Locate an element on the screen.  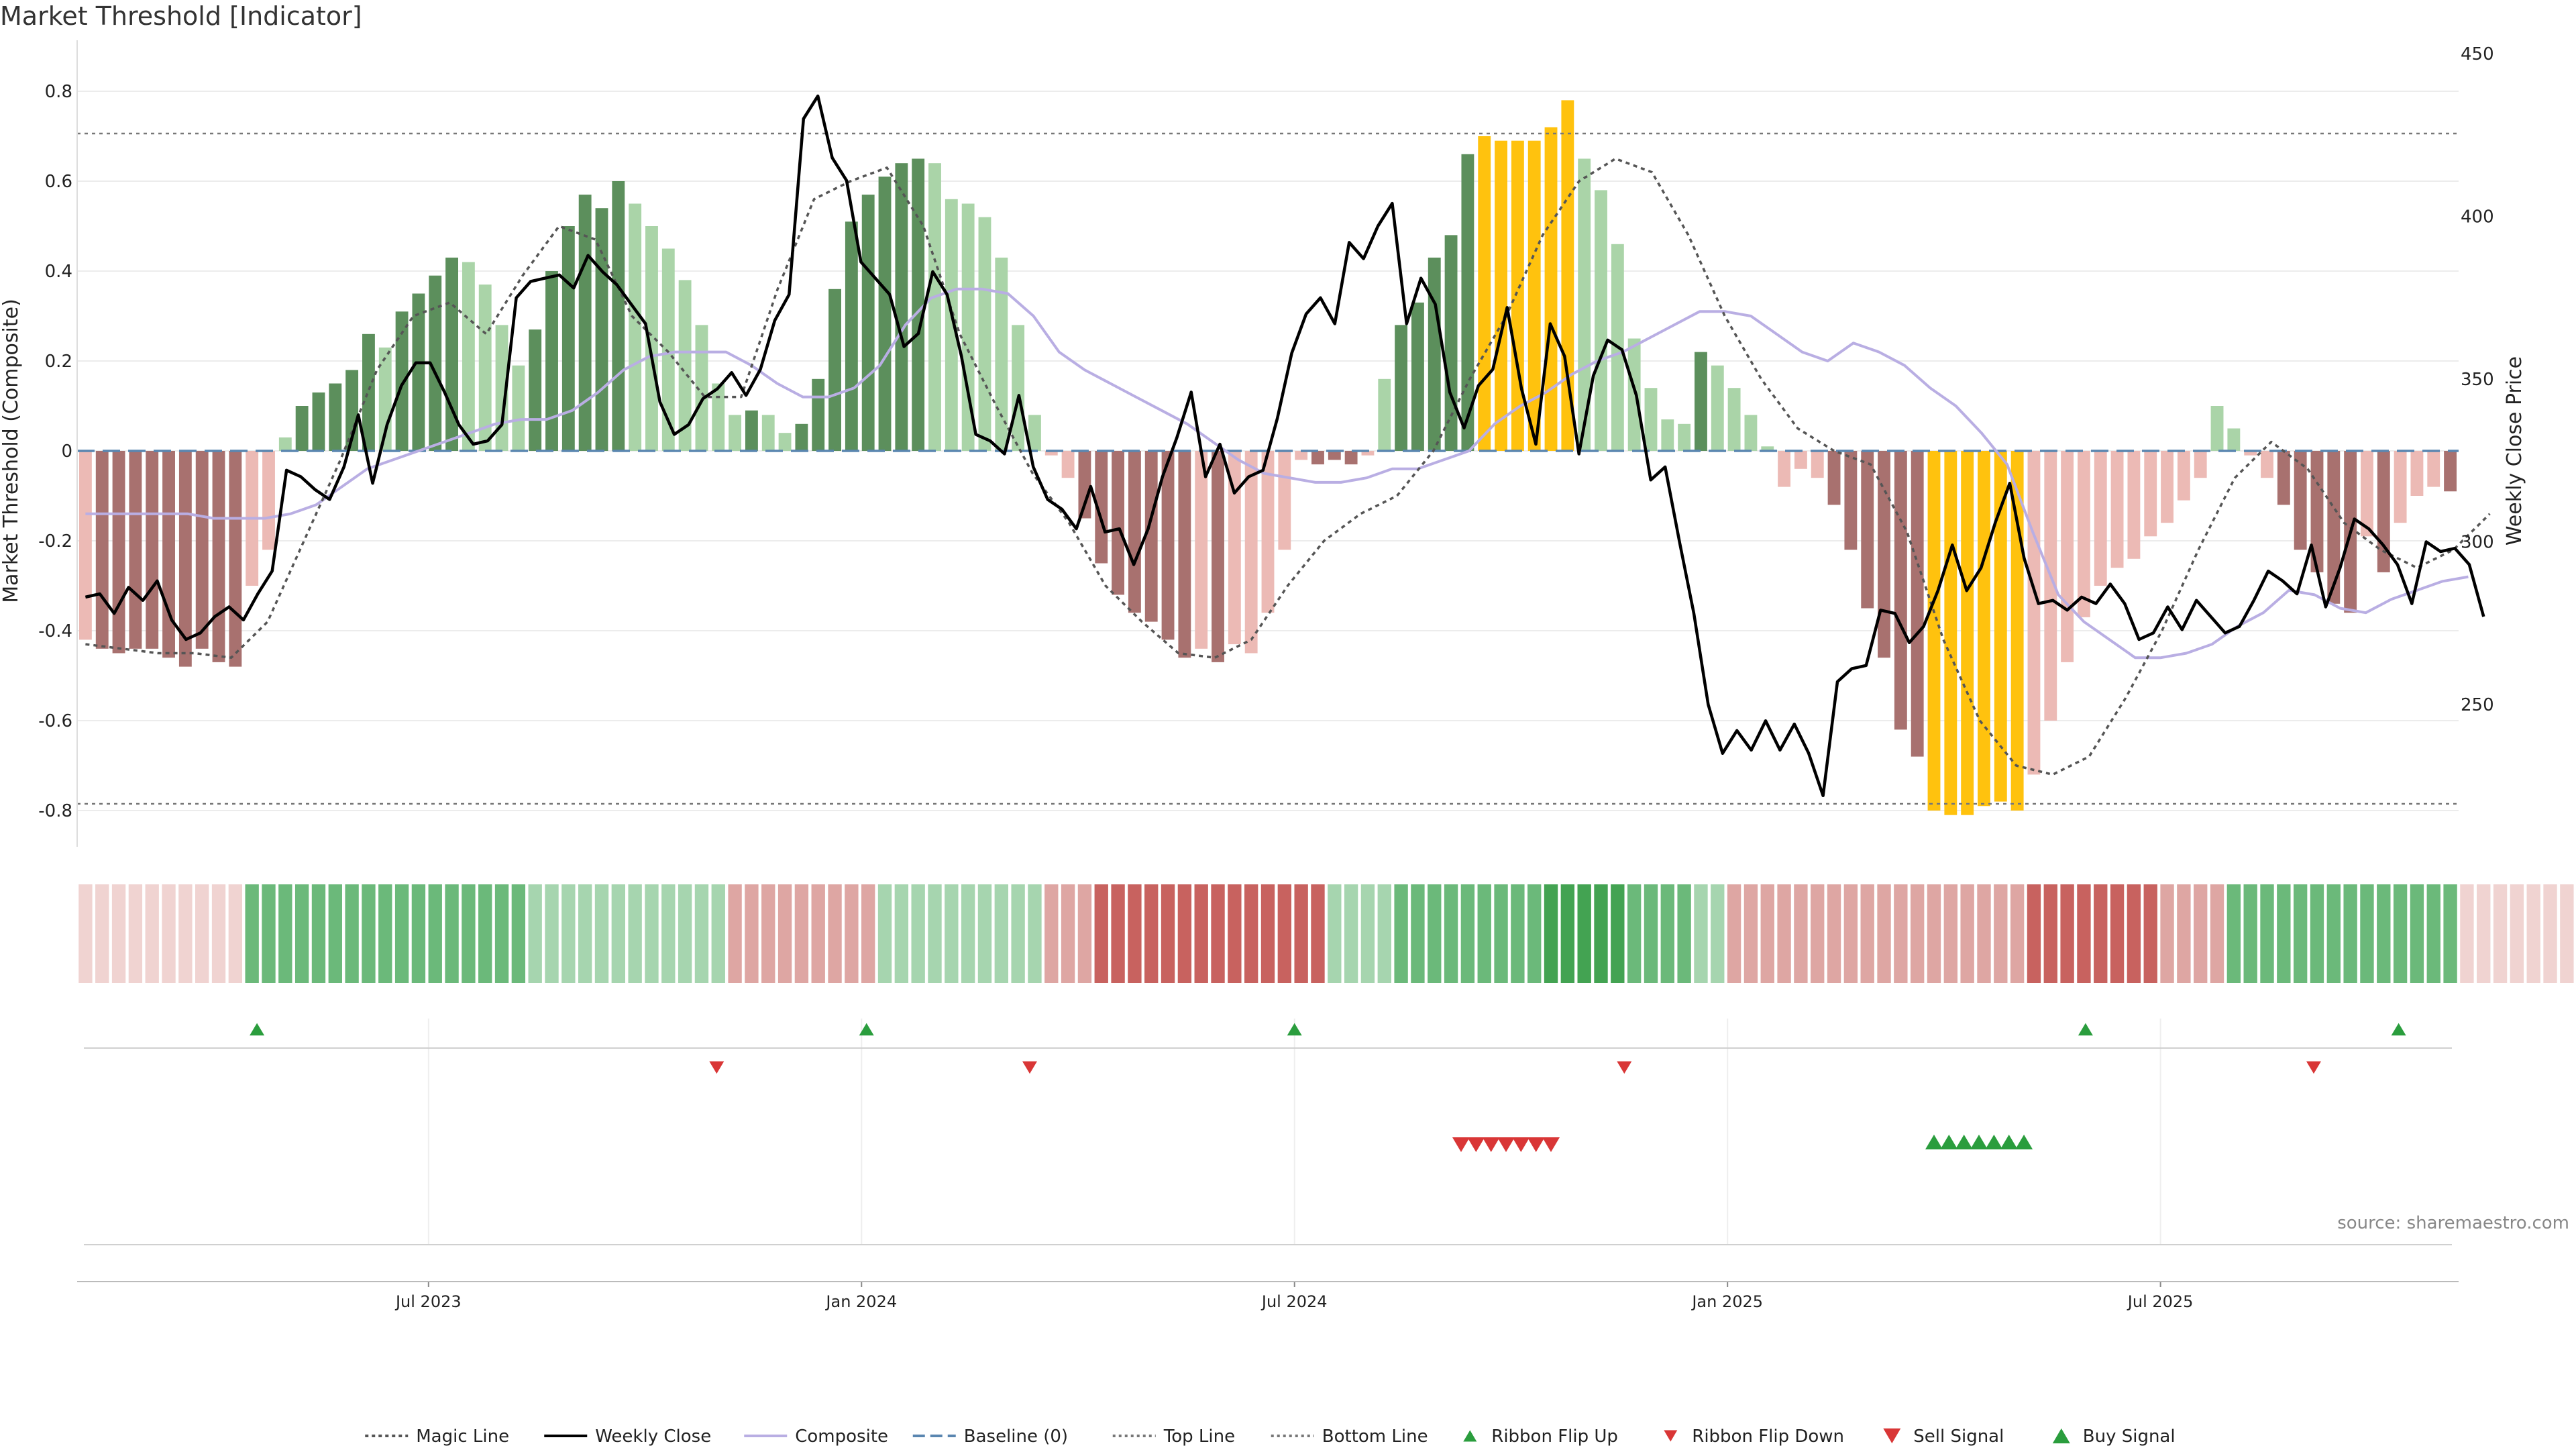
legend-swatch is located at coordinates (1892, 1436).